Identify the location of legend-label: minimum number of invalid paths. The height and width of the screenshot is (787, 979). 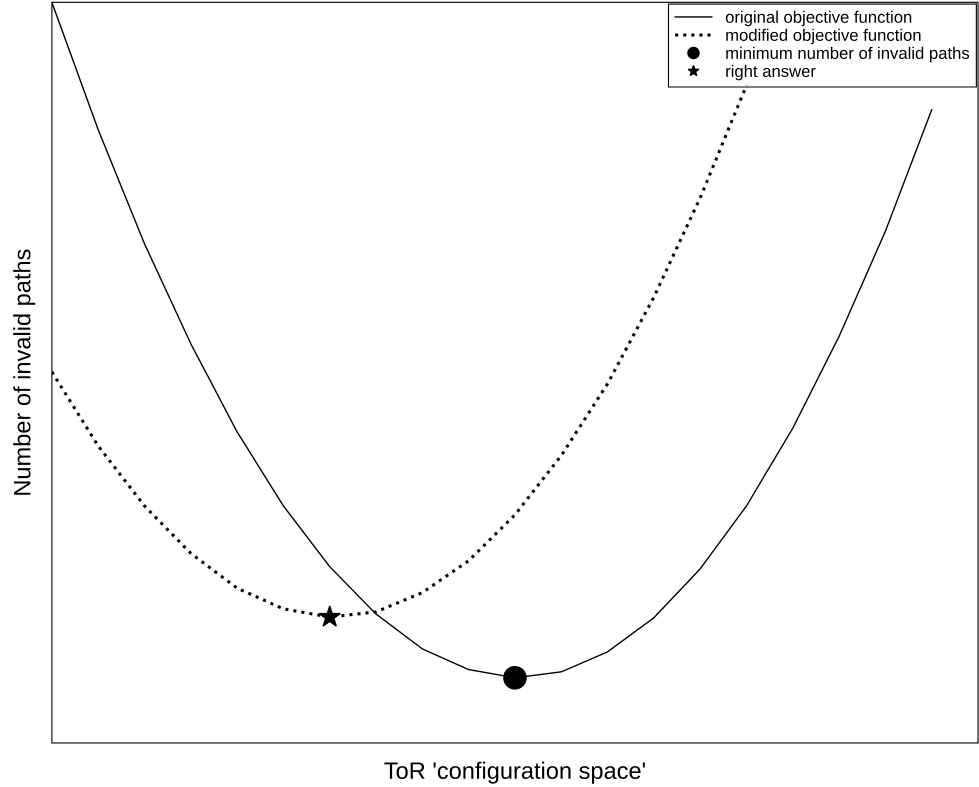
(848, 54).